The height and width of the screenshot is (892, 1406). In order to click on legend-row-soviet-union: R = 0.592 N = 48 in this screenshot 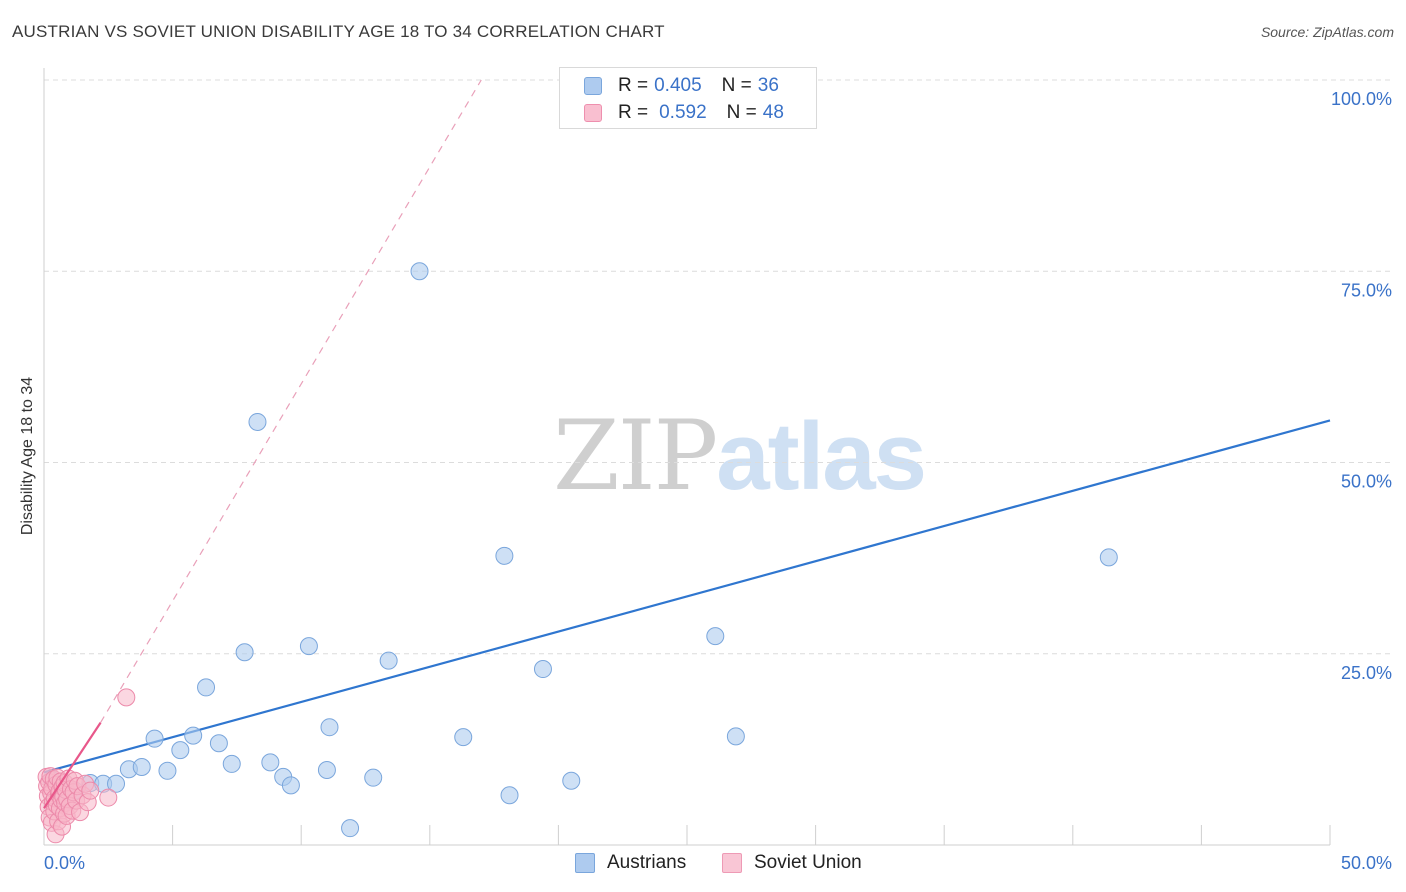, I will do `click(684, 113)`.